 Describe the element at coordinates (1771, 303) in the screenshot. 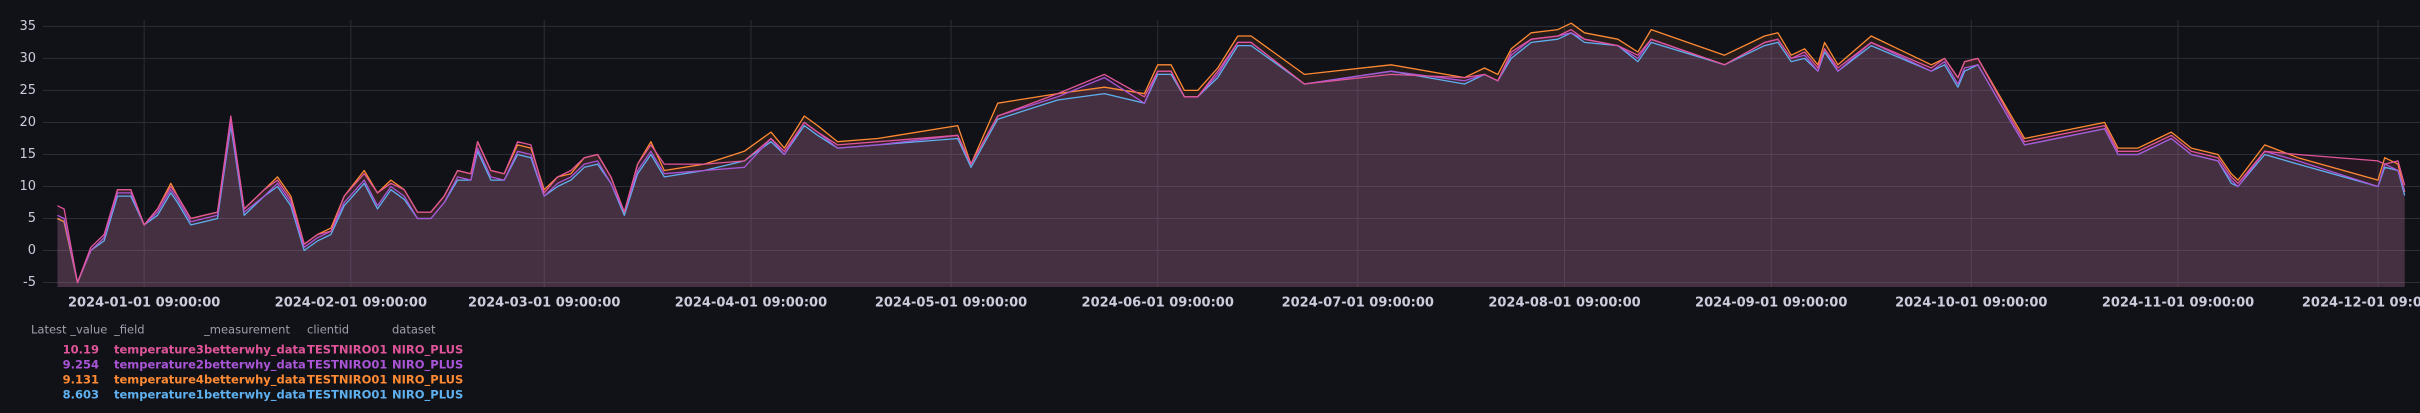

I see `x-tick-label: 2024-09-01 09:00:00` at that location.